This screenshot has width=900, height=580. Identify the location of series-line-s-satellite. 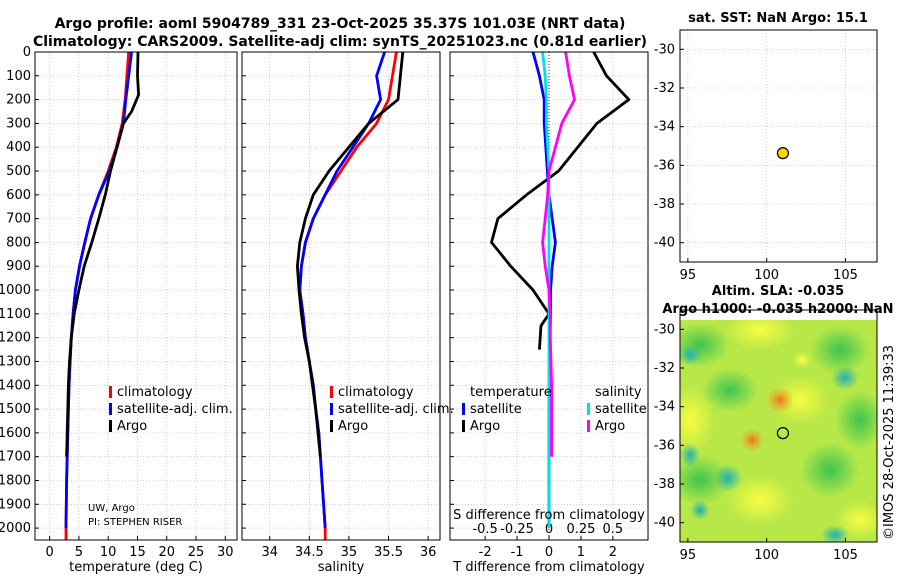
(546, 290).